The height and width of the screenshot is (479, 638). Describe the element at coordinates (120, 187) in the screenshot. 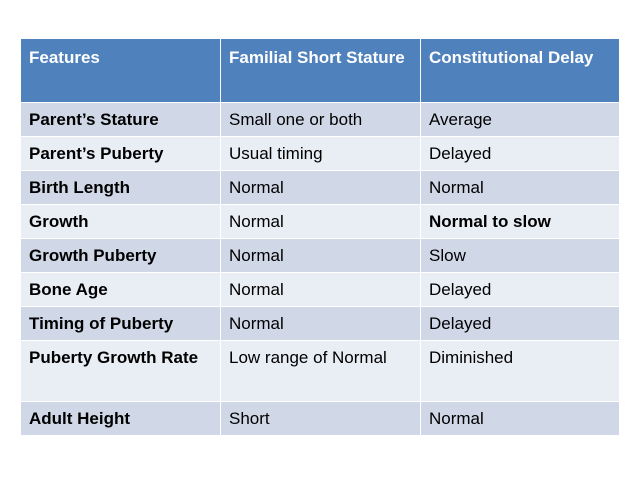

I see `row-label: Birth Length` at that location.